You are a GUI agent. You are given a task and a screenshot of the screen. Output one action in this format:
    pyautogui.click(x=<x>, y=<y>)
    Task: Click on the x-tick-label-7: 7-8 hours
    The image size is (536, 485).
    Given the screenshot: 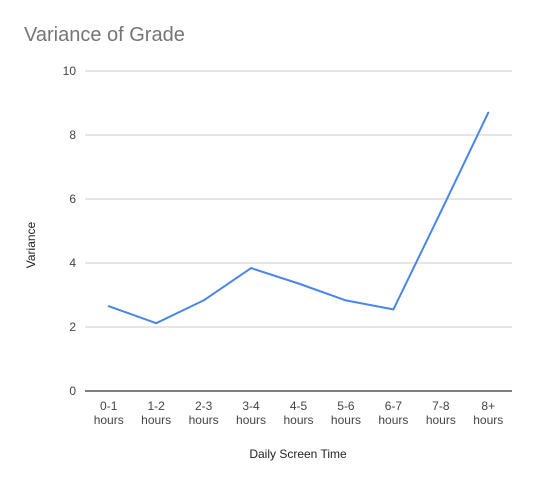 What is the action you would take?
    pyautogui.click(x=441, y=413)
    